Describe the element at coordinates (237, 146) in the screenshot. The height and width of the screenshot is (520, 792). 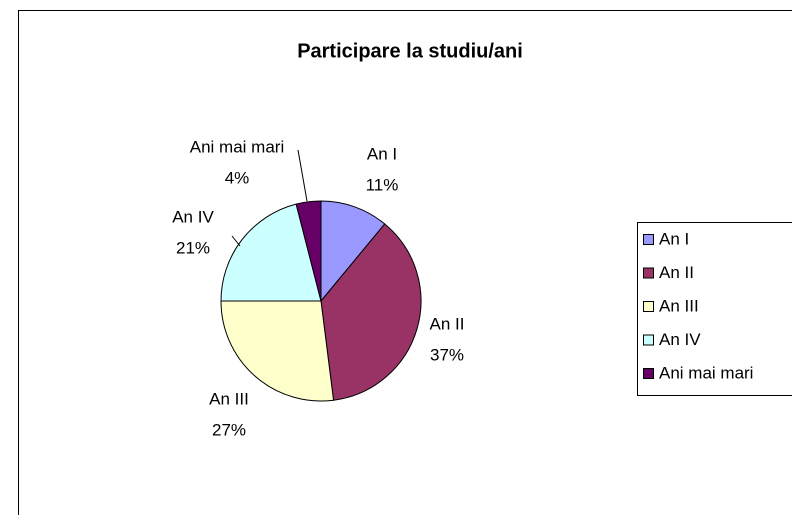
I see `slice-label: Ani mai mari` at that location.